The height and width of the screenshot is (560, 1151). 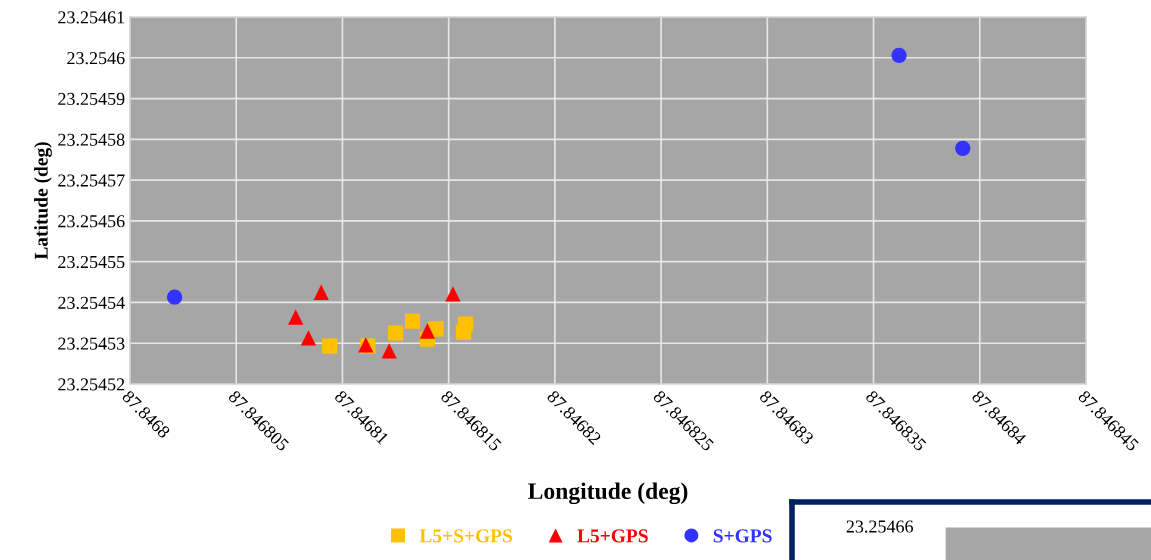 I want to click on y-tick-label: 23.25461, so click(x=91, y=17).